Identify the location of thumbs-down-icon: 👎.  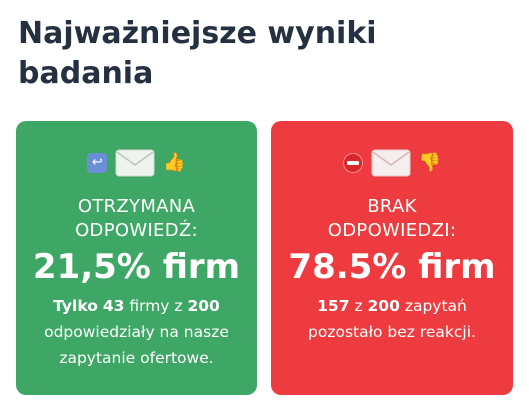
(430, 162).